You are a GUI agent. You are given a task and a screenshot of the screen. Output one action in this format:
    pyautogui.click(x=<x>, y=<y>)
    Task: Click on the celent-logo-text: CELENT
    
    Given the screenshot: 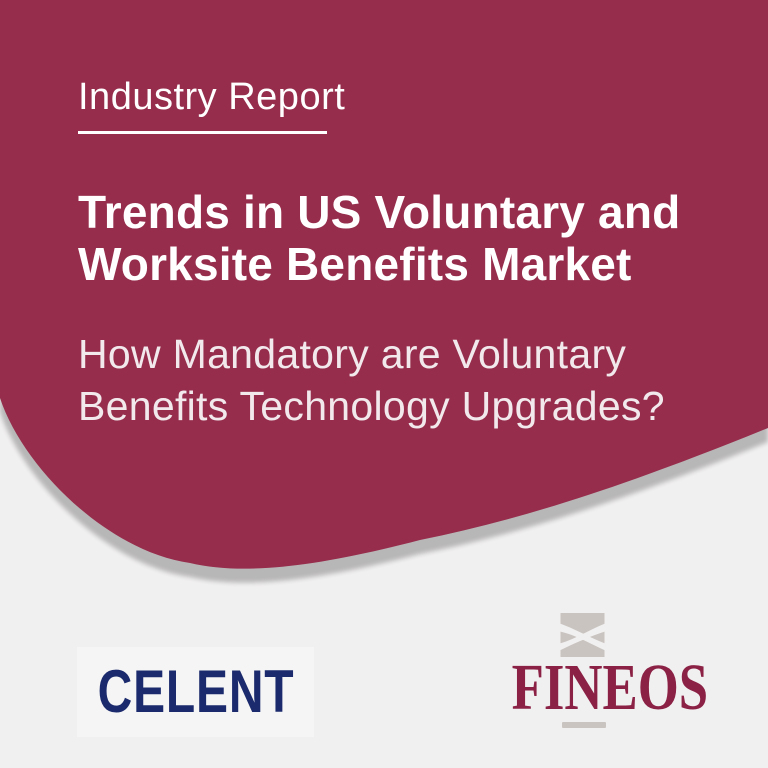 What is the action you would take?
    pyautogui.click(x=195, y=691)
    